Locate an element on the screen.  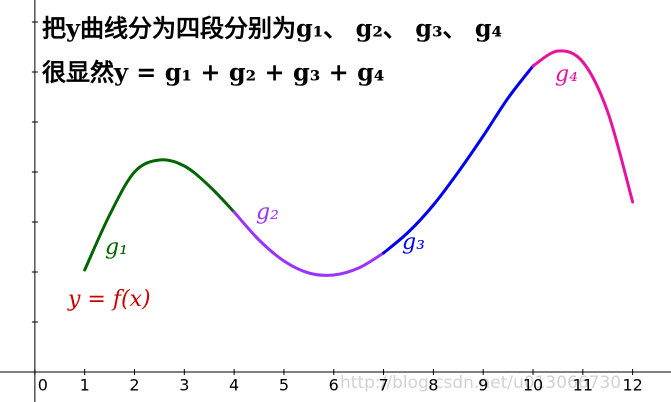
x-tick-label: 6 is located at coordinates (334, 385).